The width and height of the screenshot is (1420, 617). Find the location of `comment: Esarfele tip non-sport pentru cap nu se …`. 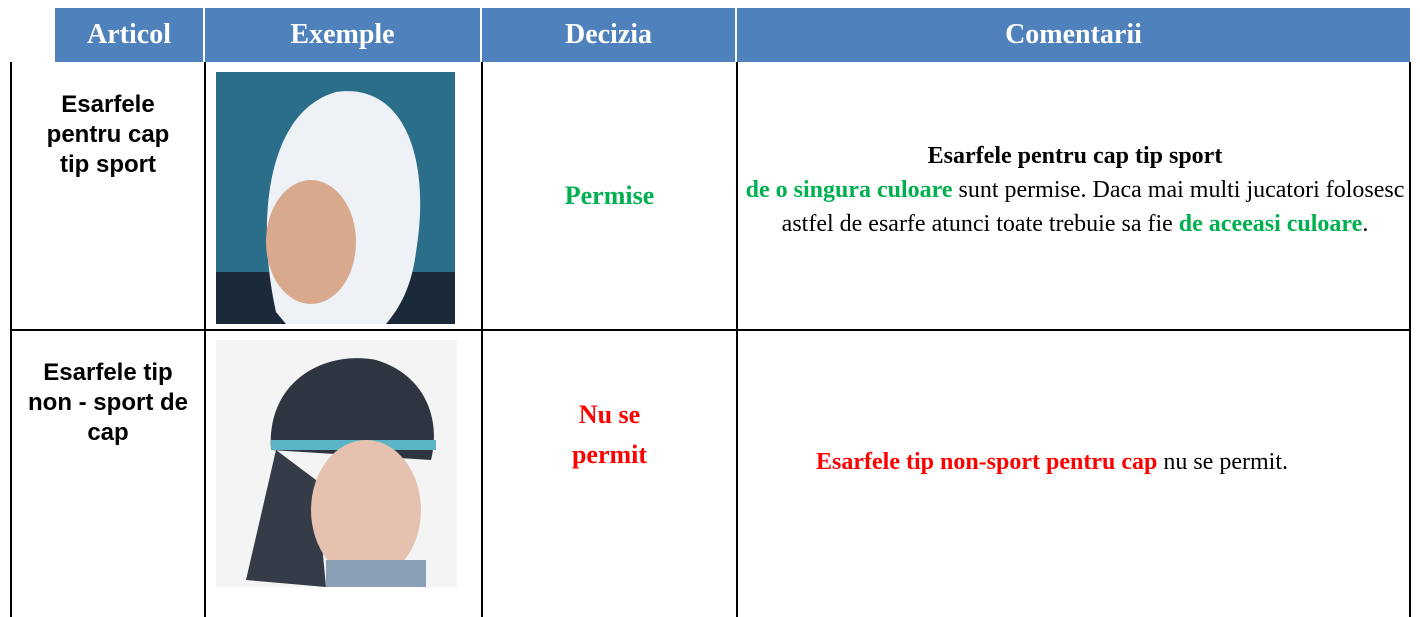

comment: Esarfele tip non-sport pentru cap nu se … is located at coordinates (1096, 462).